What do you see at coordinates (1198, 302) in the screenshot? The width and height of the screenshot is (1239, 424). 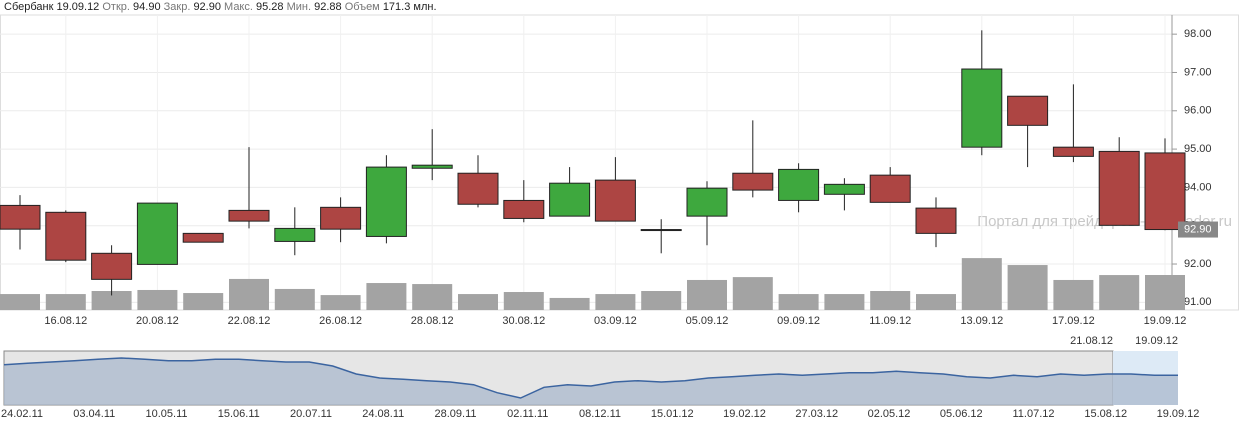 I see `y-tick-label: 91.00` at bounding box center [1198, 302].